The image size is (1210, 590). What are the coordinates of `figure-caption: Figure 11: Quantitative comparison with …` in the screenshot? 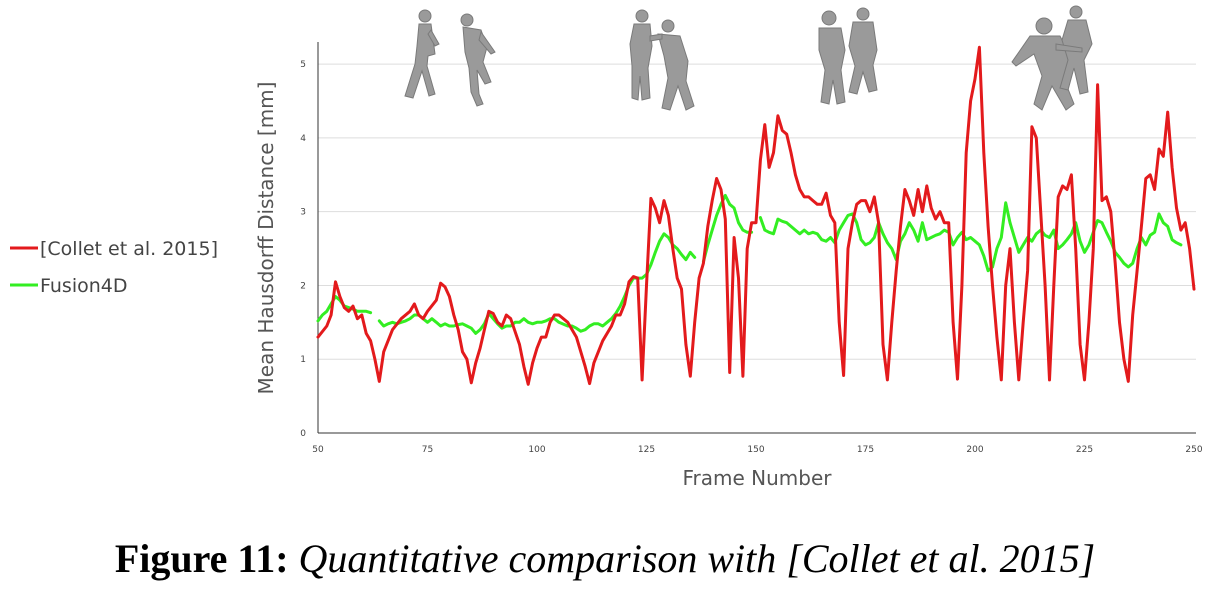 It's located at (605, 558).